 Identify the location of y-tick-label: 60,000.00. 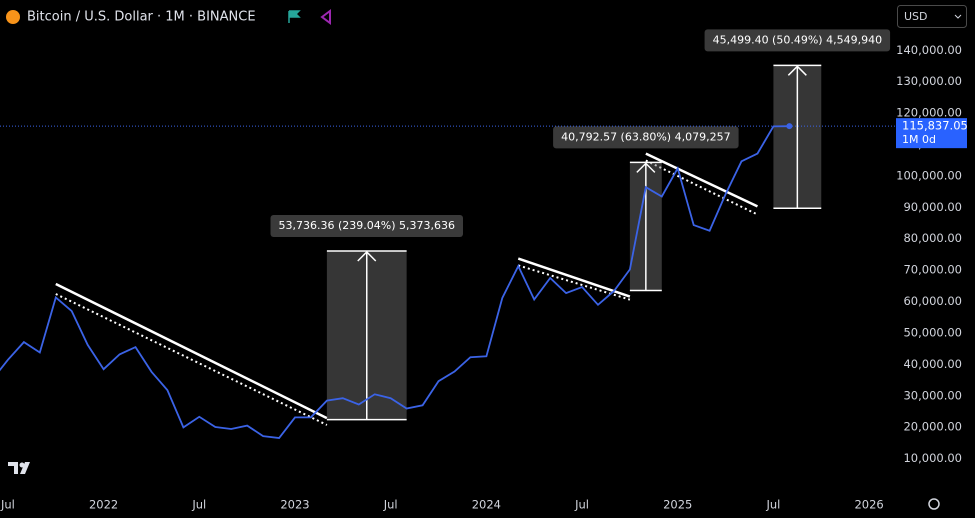
(932, 301).